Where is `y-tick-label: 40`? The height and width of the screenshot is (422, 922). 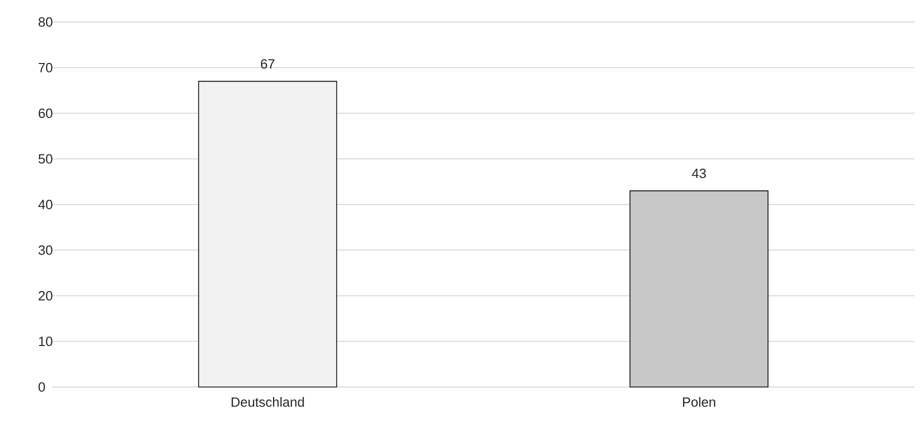
y-tick-label: 40 is located at coordinates (45, 205).